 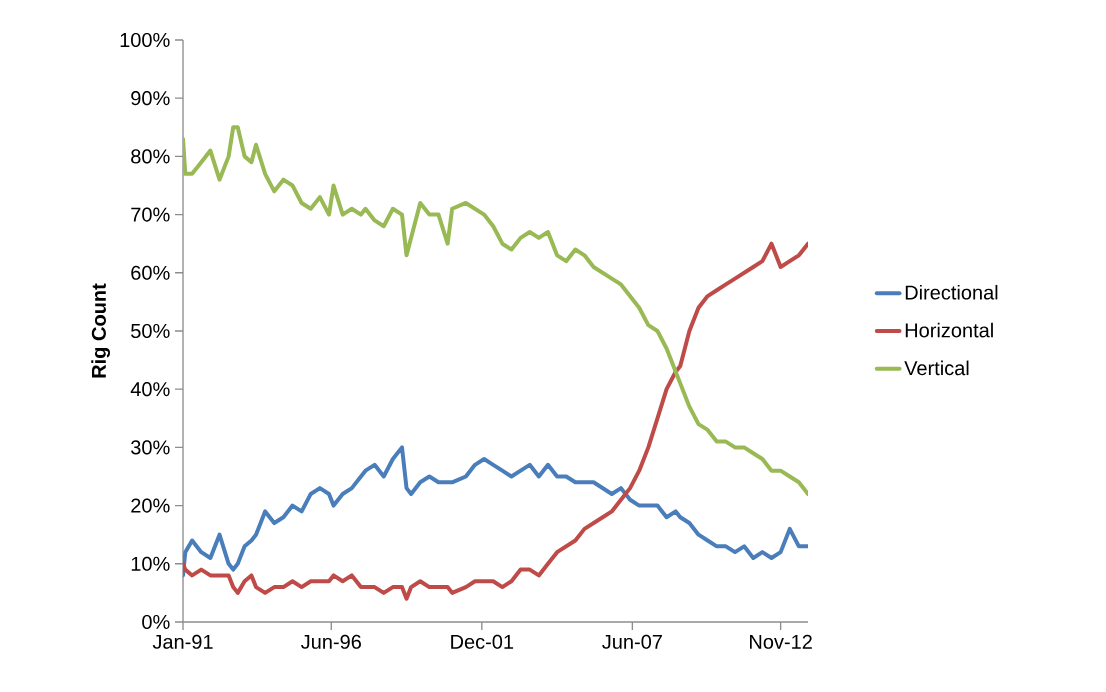 I want to click on legend-label: Vertical, so click(x=936, y=368).